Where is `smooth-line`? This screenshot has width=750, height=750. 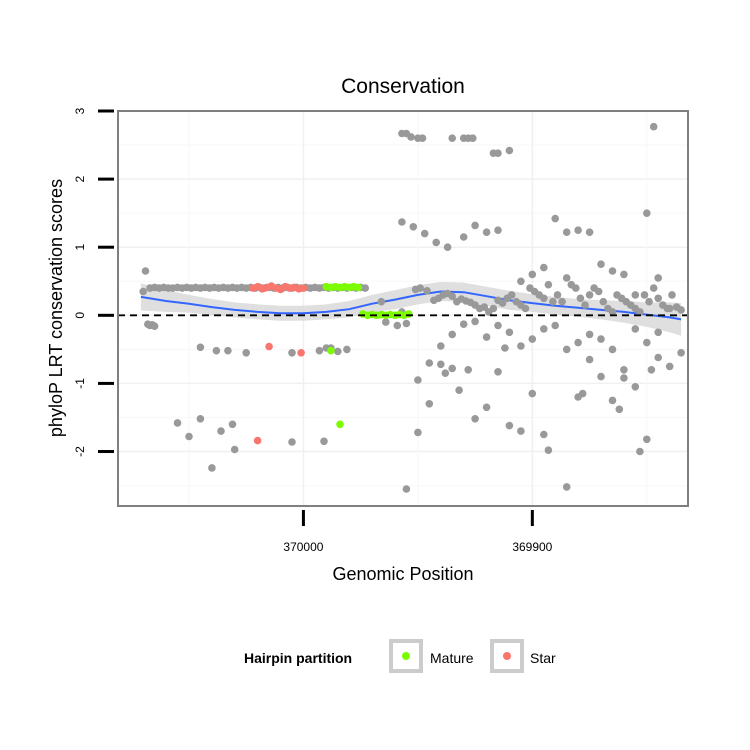 smooth-line is located at coordinates (411, 305).